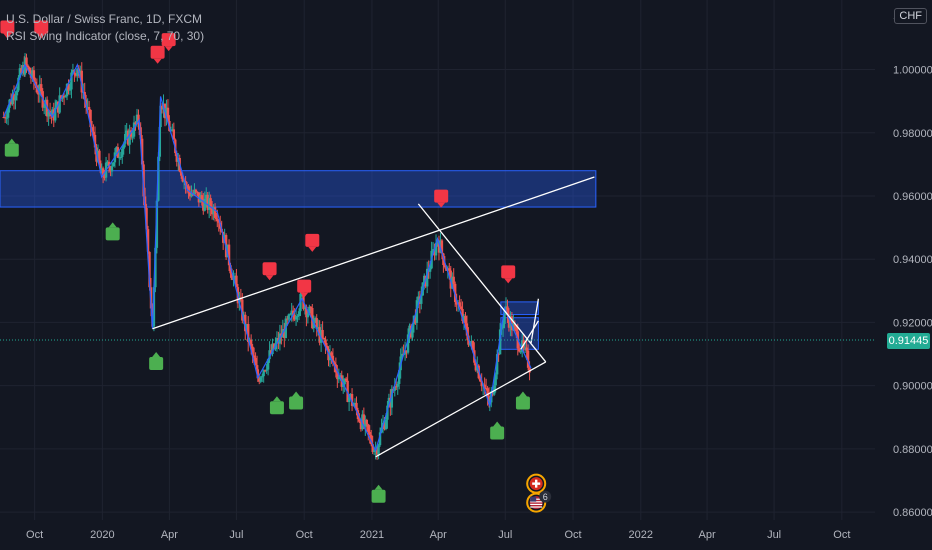 The image size is (932, 550). I want to click on swiss-flag-badge, so click(536, 483).